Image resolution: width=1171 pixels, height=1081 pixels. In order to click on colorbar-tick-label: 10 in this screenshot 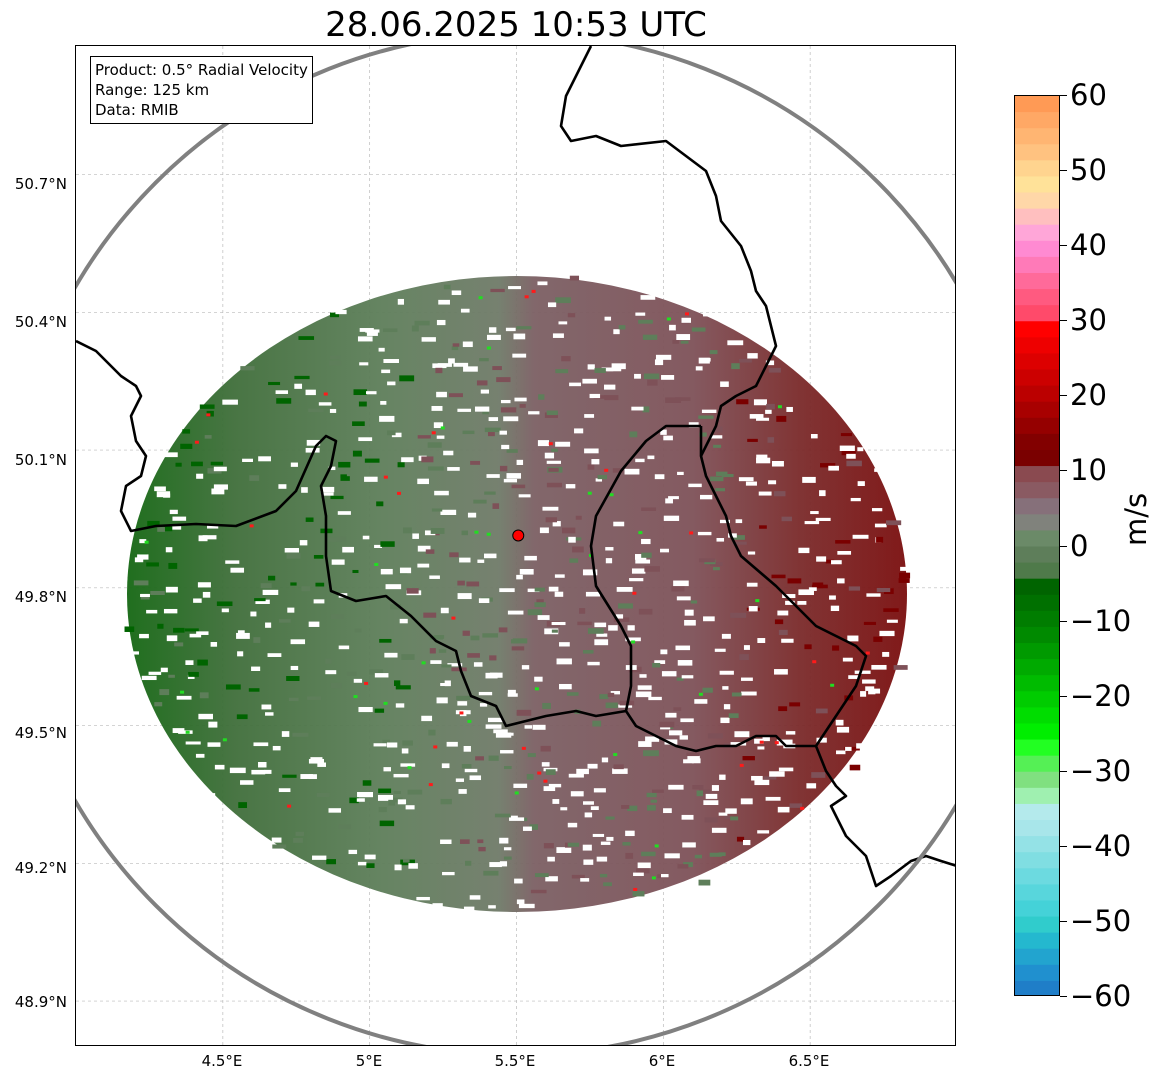, I will do `click(1088, 470)`.